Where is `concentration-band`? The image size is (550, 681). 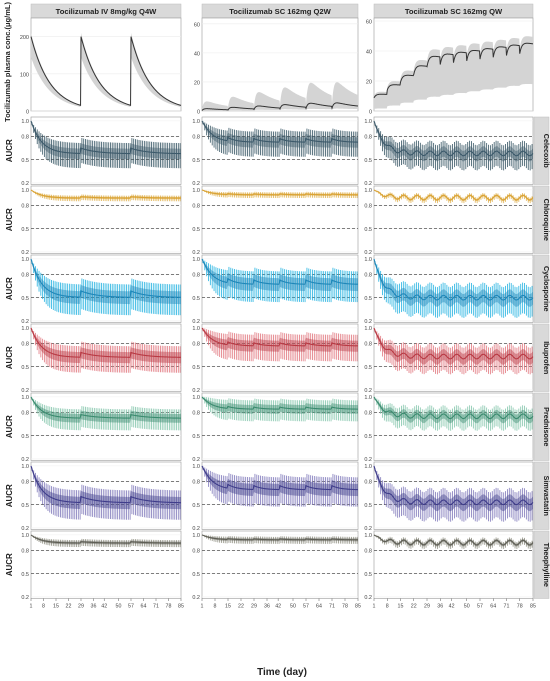 concentration-band is located at coordinates (106, 69).